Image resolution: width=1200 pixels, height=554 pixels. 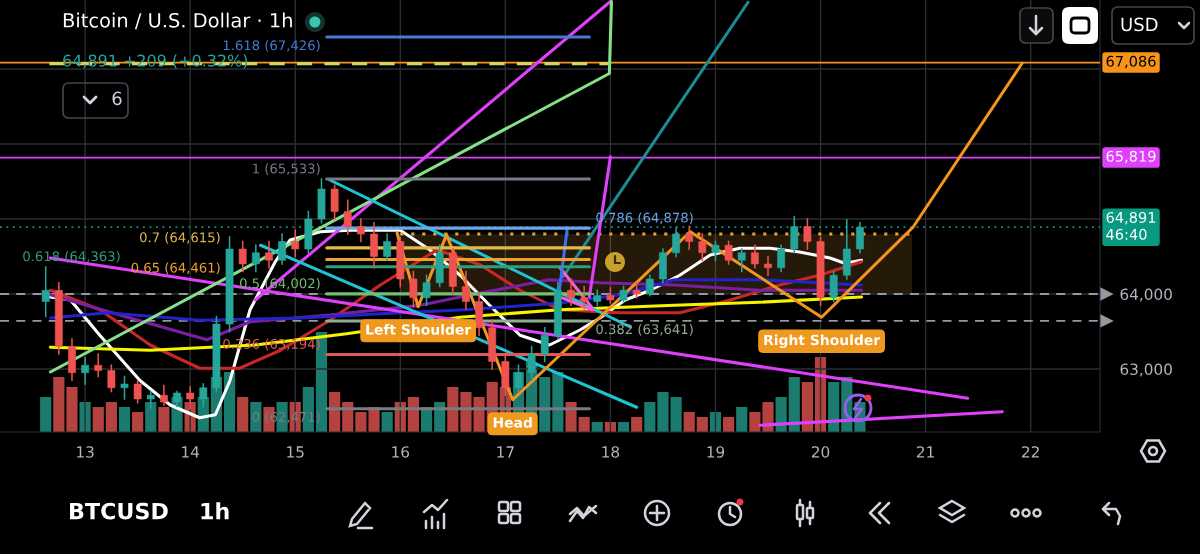 I want to click on x-tick-label: 17, so click(x=505, y=452).